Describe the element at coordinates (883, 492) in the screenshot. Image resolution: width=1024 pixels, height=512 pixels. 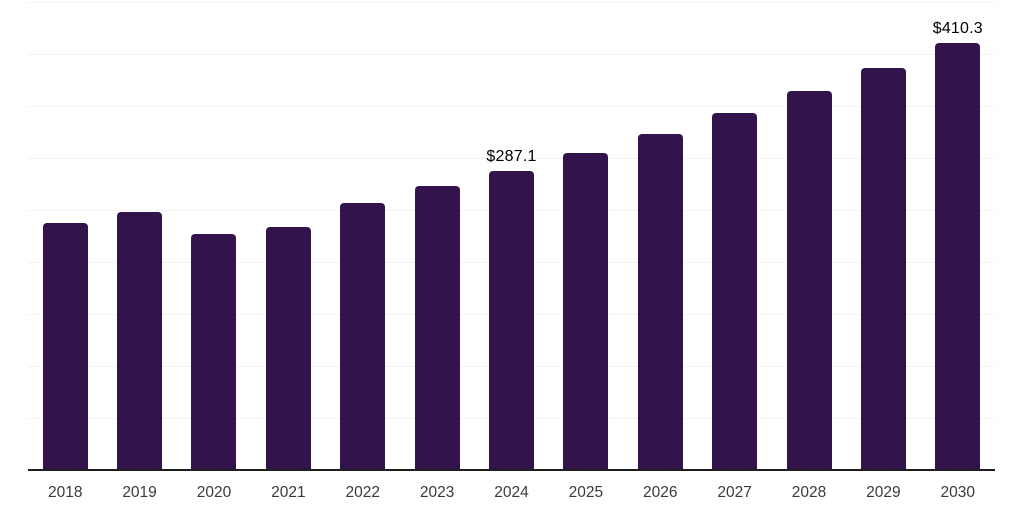
I see `x-tick-2029: 2029` at that location.